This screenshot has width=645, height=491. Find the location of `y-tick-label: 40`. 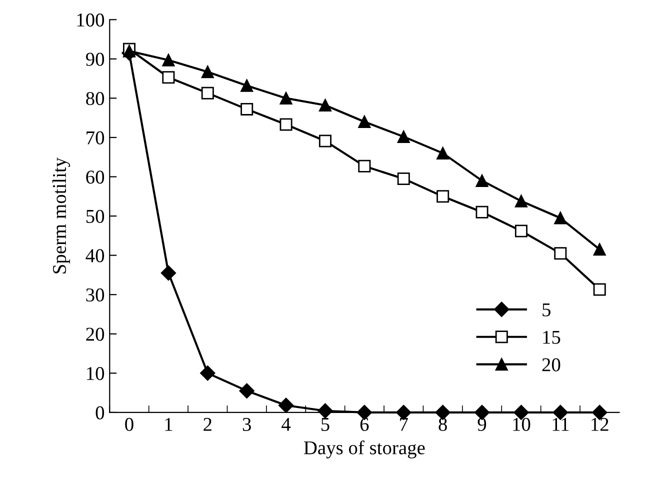

y-tick-label: 40 is located at coordinates (95, 255).